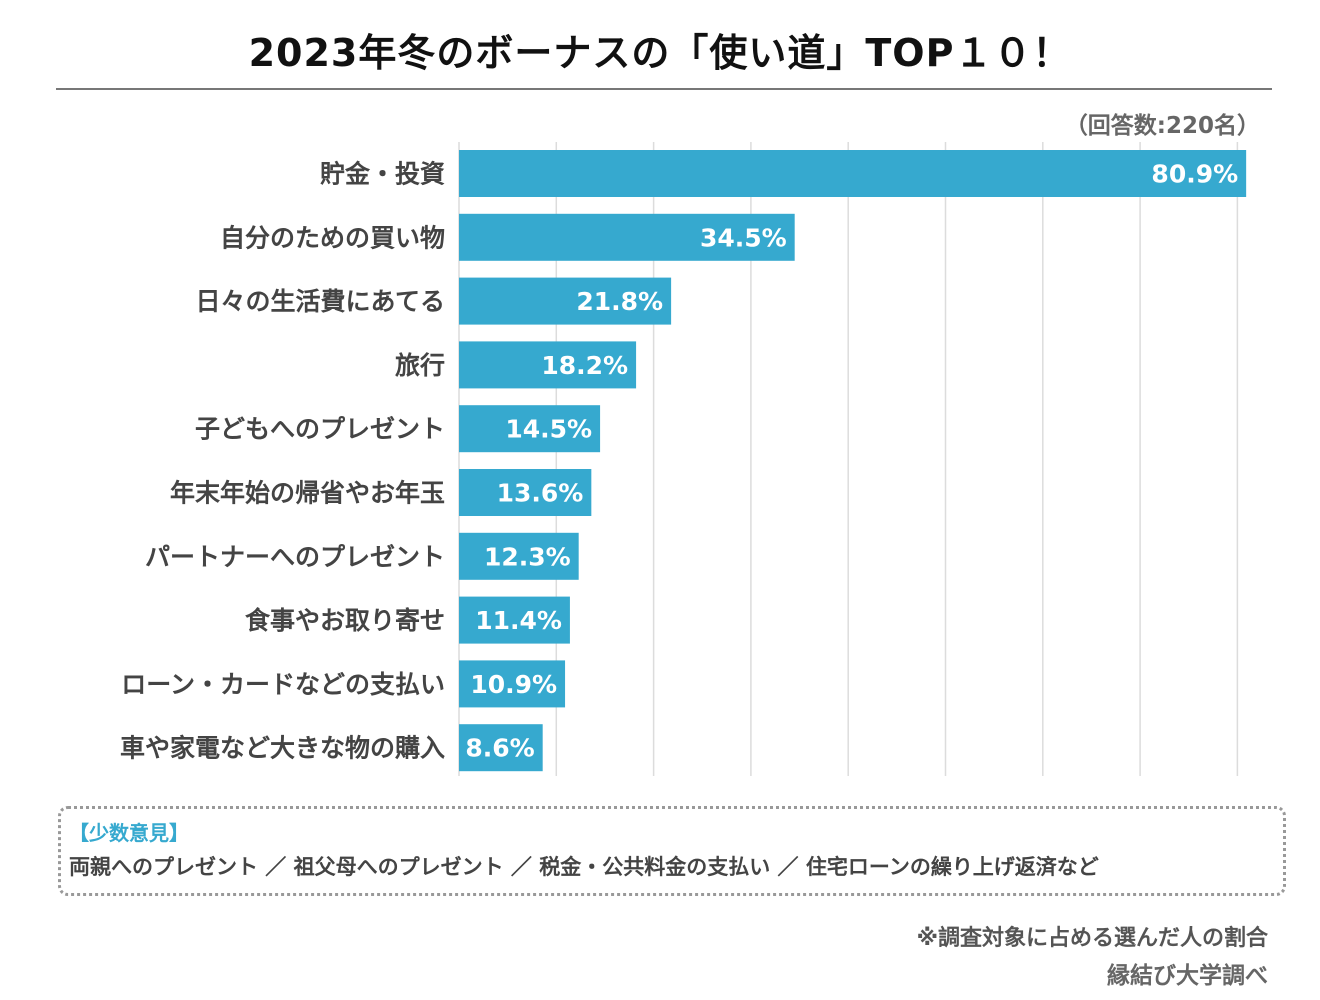 The width and height of the screenshot is (1320, 1000). Describe the element at coordinates (295, 556) in the screenshot. I see `category-label: パートナーへのプレゼント` at that location.